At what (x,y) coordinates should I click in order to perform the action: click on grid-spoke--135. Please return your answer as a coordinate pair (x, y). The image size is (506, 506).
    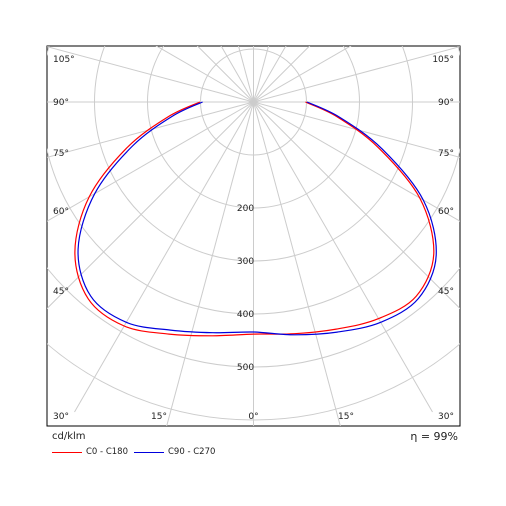
    Looking at the image, I should click on (225, 74).